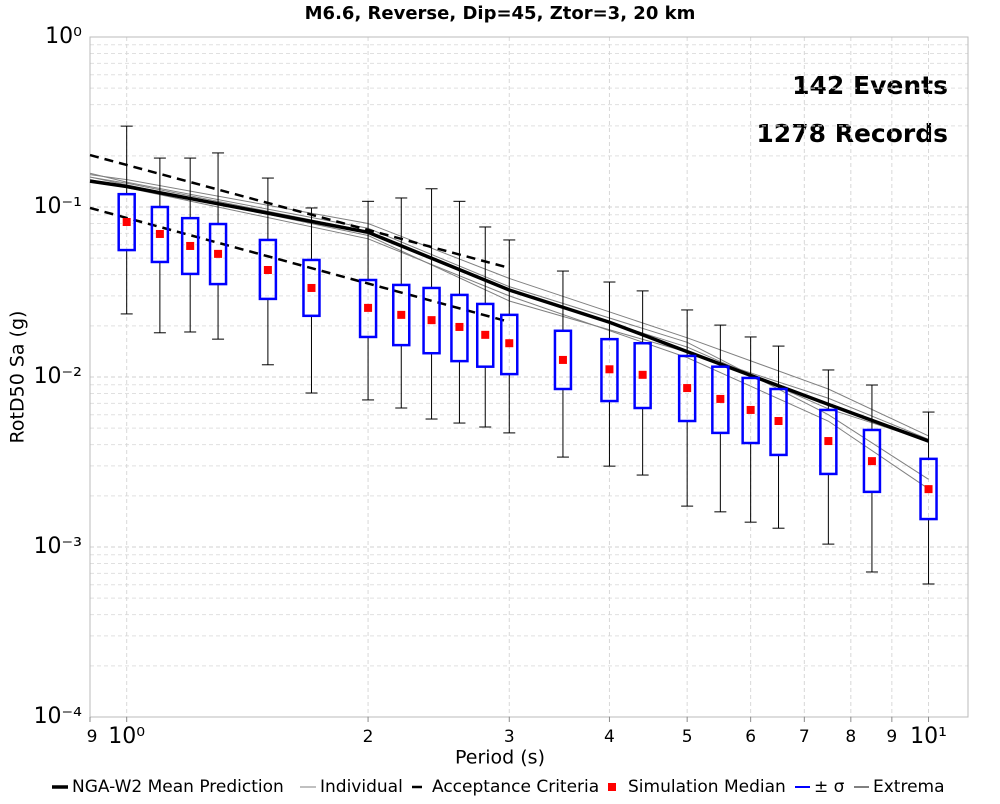 This screenshot has width=1000, height=804. Describe the element at coordinates (870, 85) in the screenshot. I see `annotation: 142 Events` at that location.